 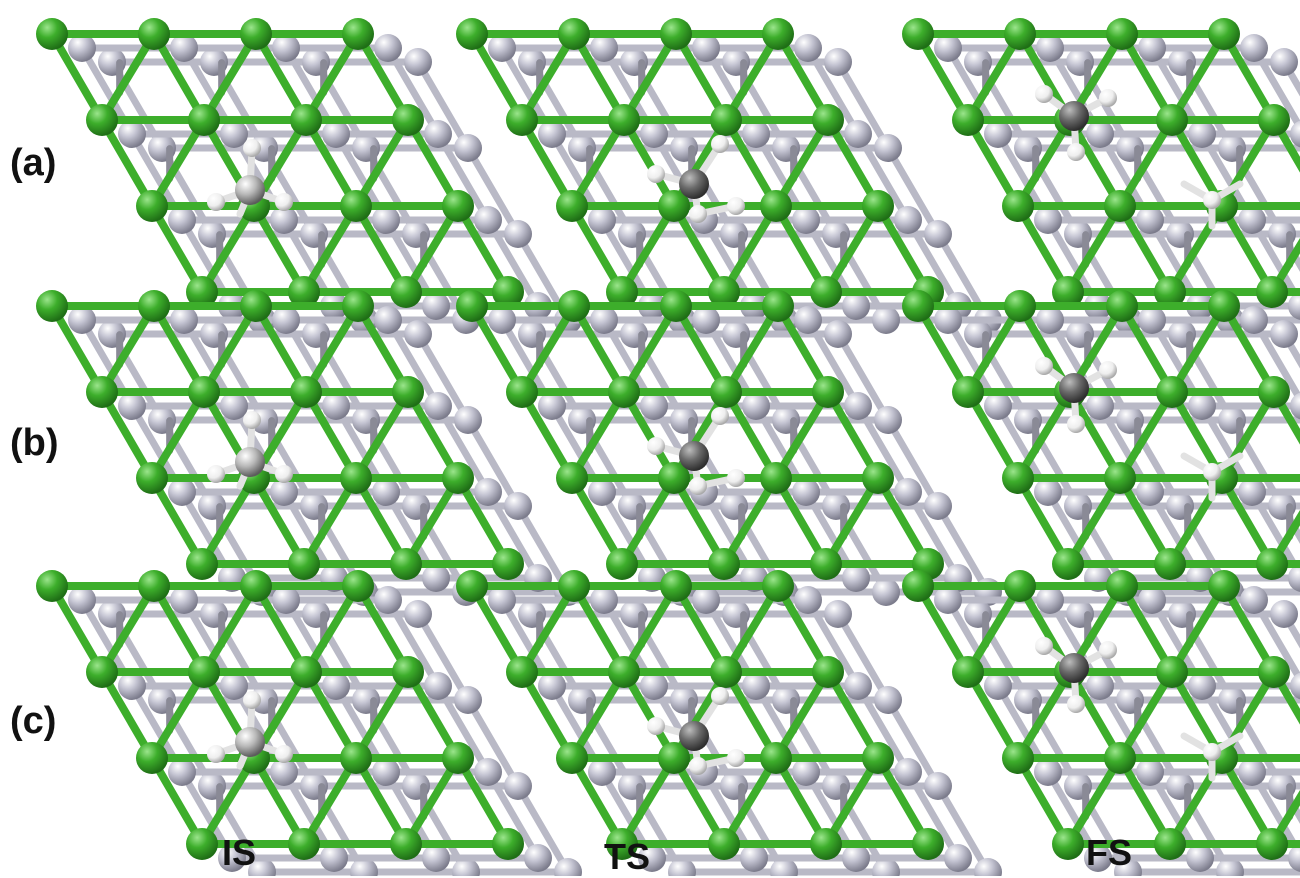 I want to click on column-label-ts: TS, so click(x=627, y=856).